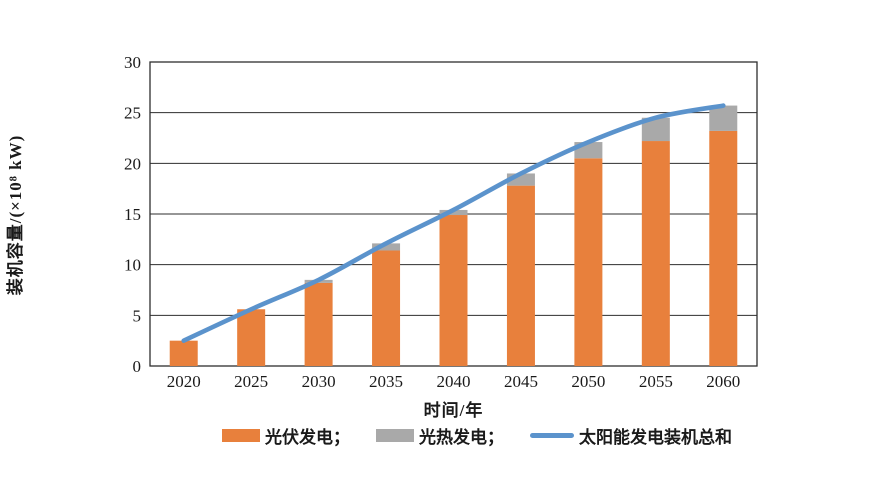 The height and width of the screenshot is (501, 879). What do you see at coordinates (184, 381) in the screenshot?
I see `x-tick-label-2020: 2020` at bounding box center [184, 381].